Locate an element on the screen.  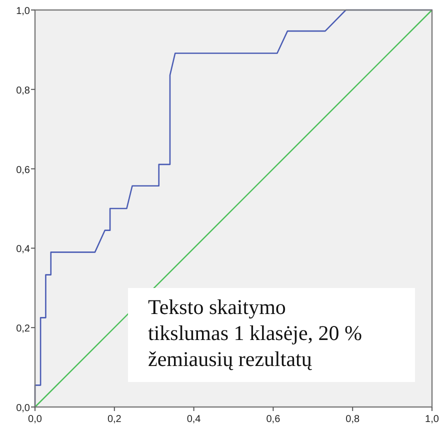
x-tick-label: 0,4 is located at coordinates (194, 419).